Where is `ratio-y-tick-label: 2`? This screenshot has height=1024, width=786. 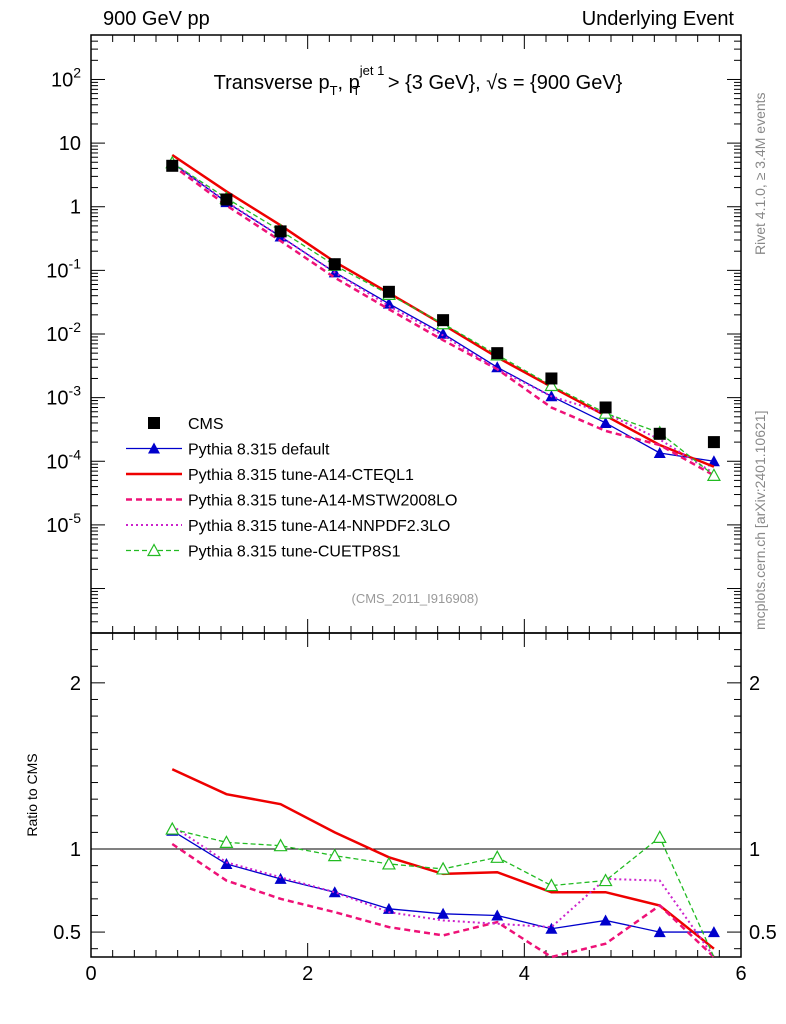
ratio-y-tick-label: 2 is located at coordinates (75, 684).